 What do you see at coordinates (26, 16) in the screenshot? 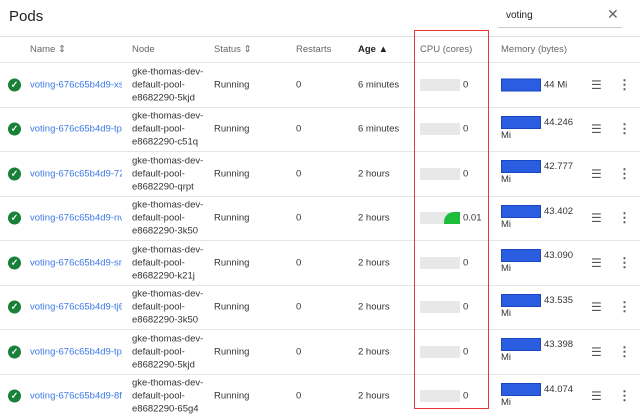
I see `page-title: Pods` at bounding box center [26, 16].